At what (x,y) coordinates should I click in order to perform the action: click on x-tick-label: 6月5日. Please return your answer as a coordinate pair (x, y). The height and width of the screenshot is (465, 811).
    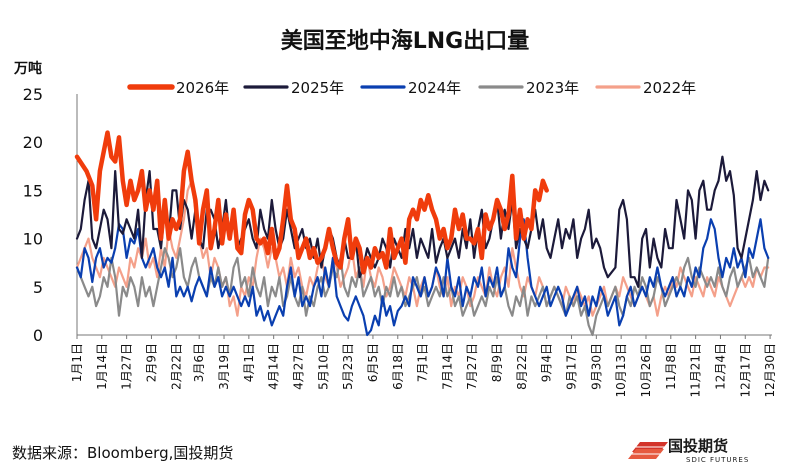
    Looking at the image, I should click on (373, 362).